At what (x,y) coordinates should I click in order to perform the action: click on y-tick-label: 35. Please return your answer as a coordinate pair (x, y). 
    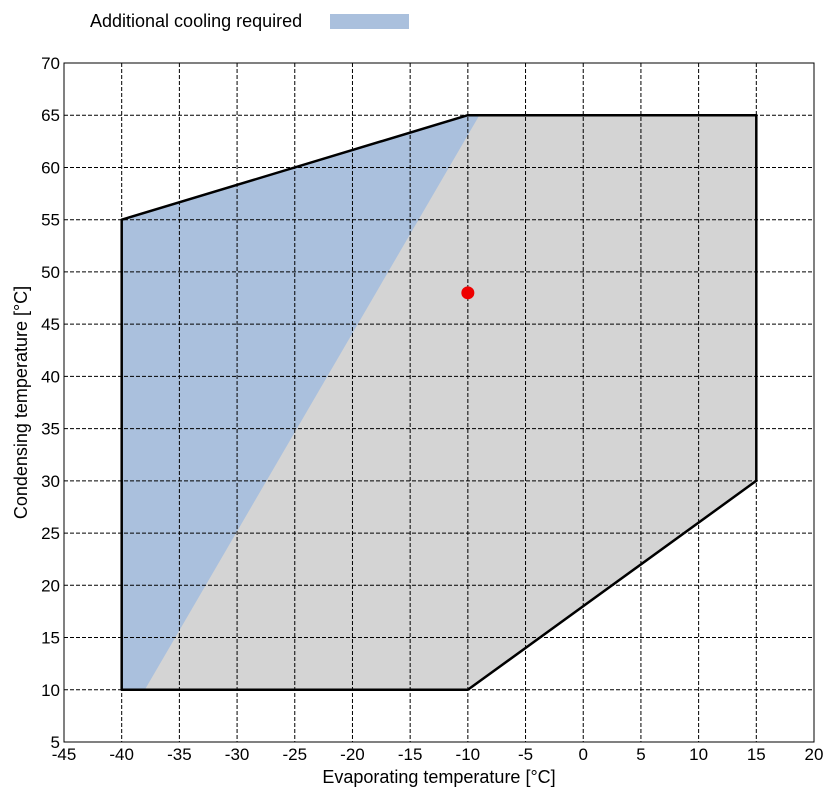
    Looking at the image, I should click on (50, 429).